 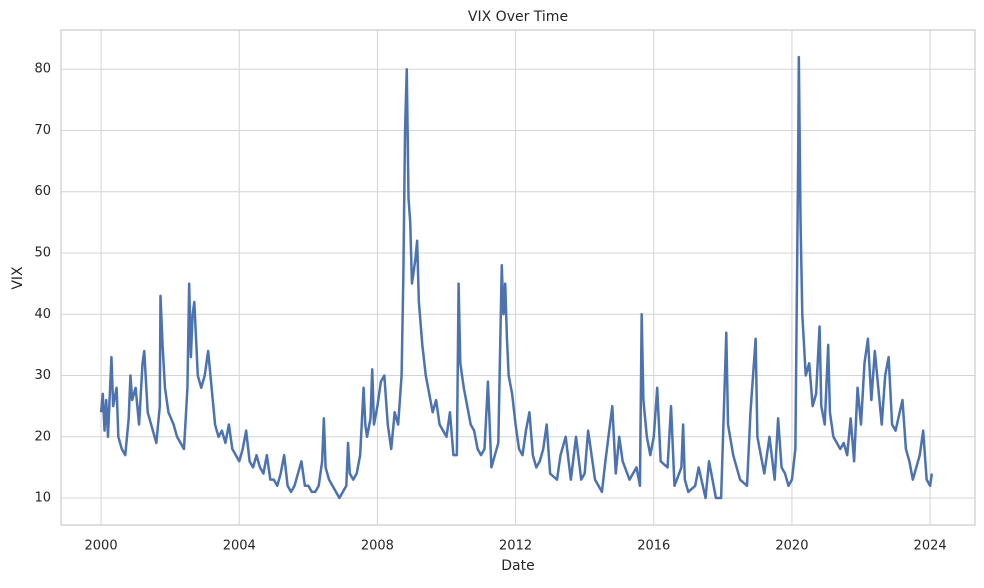 I want to click on y-tick-label: 60, so click(x=42, y=191).